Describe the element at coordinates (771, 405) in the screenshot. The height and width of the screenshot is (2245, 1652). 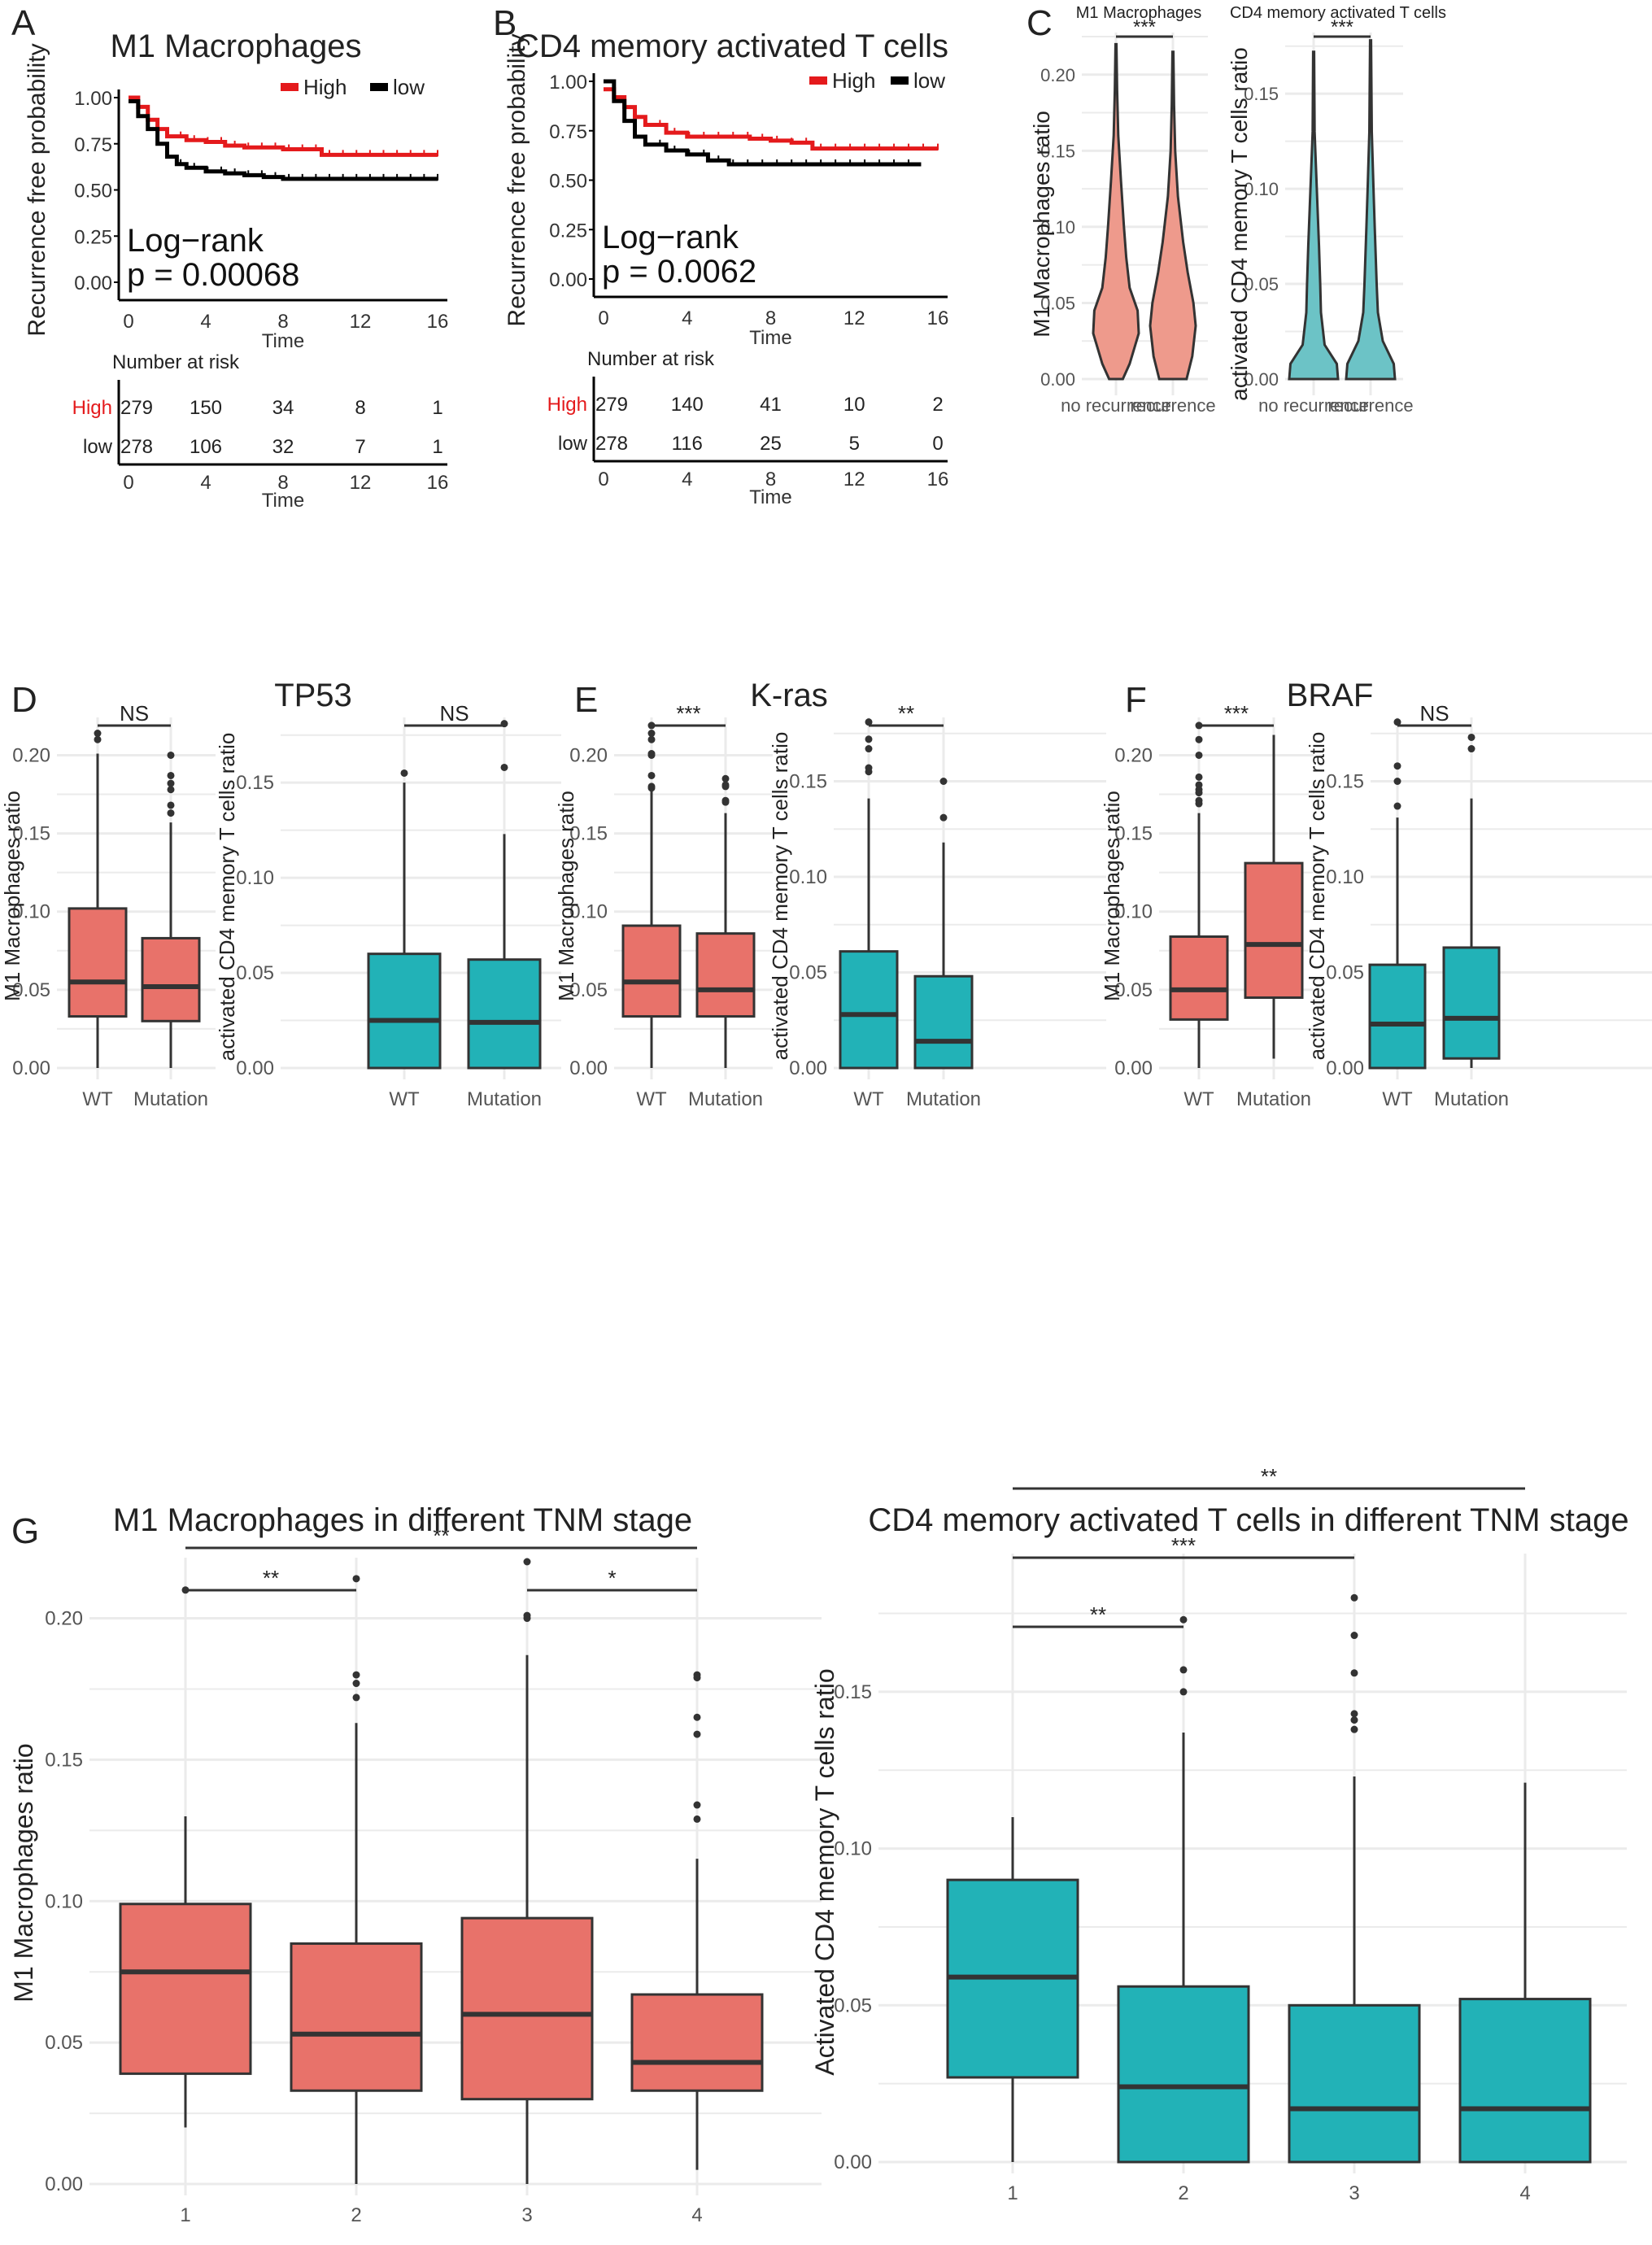
I see `risk-cell: 41` at that location.